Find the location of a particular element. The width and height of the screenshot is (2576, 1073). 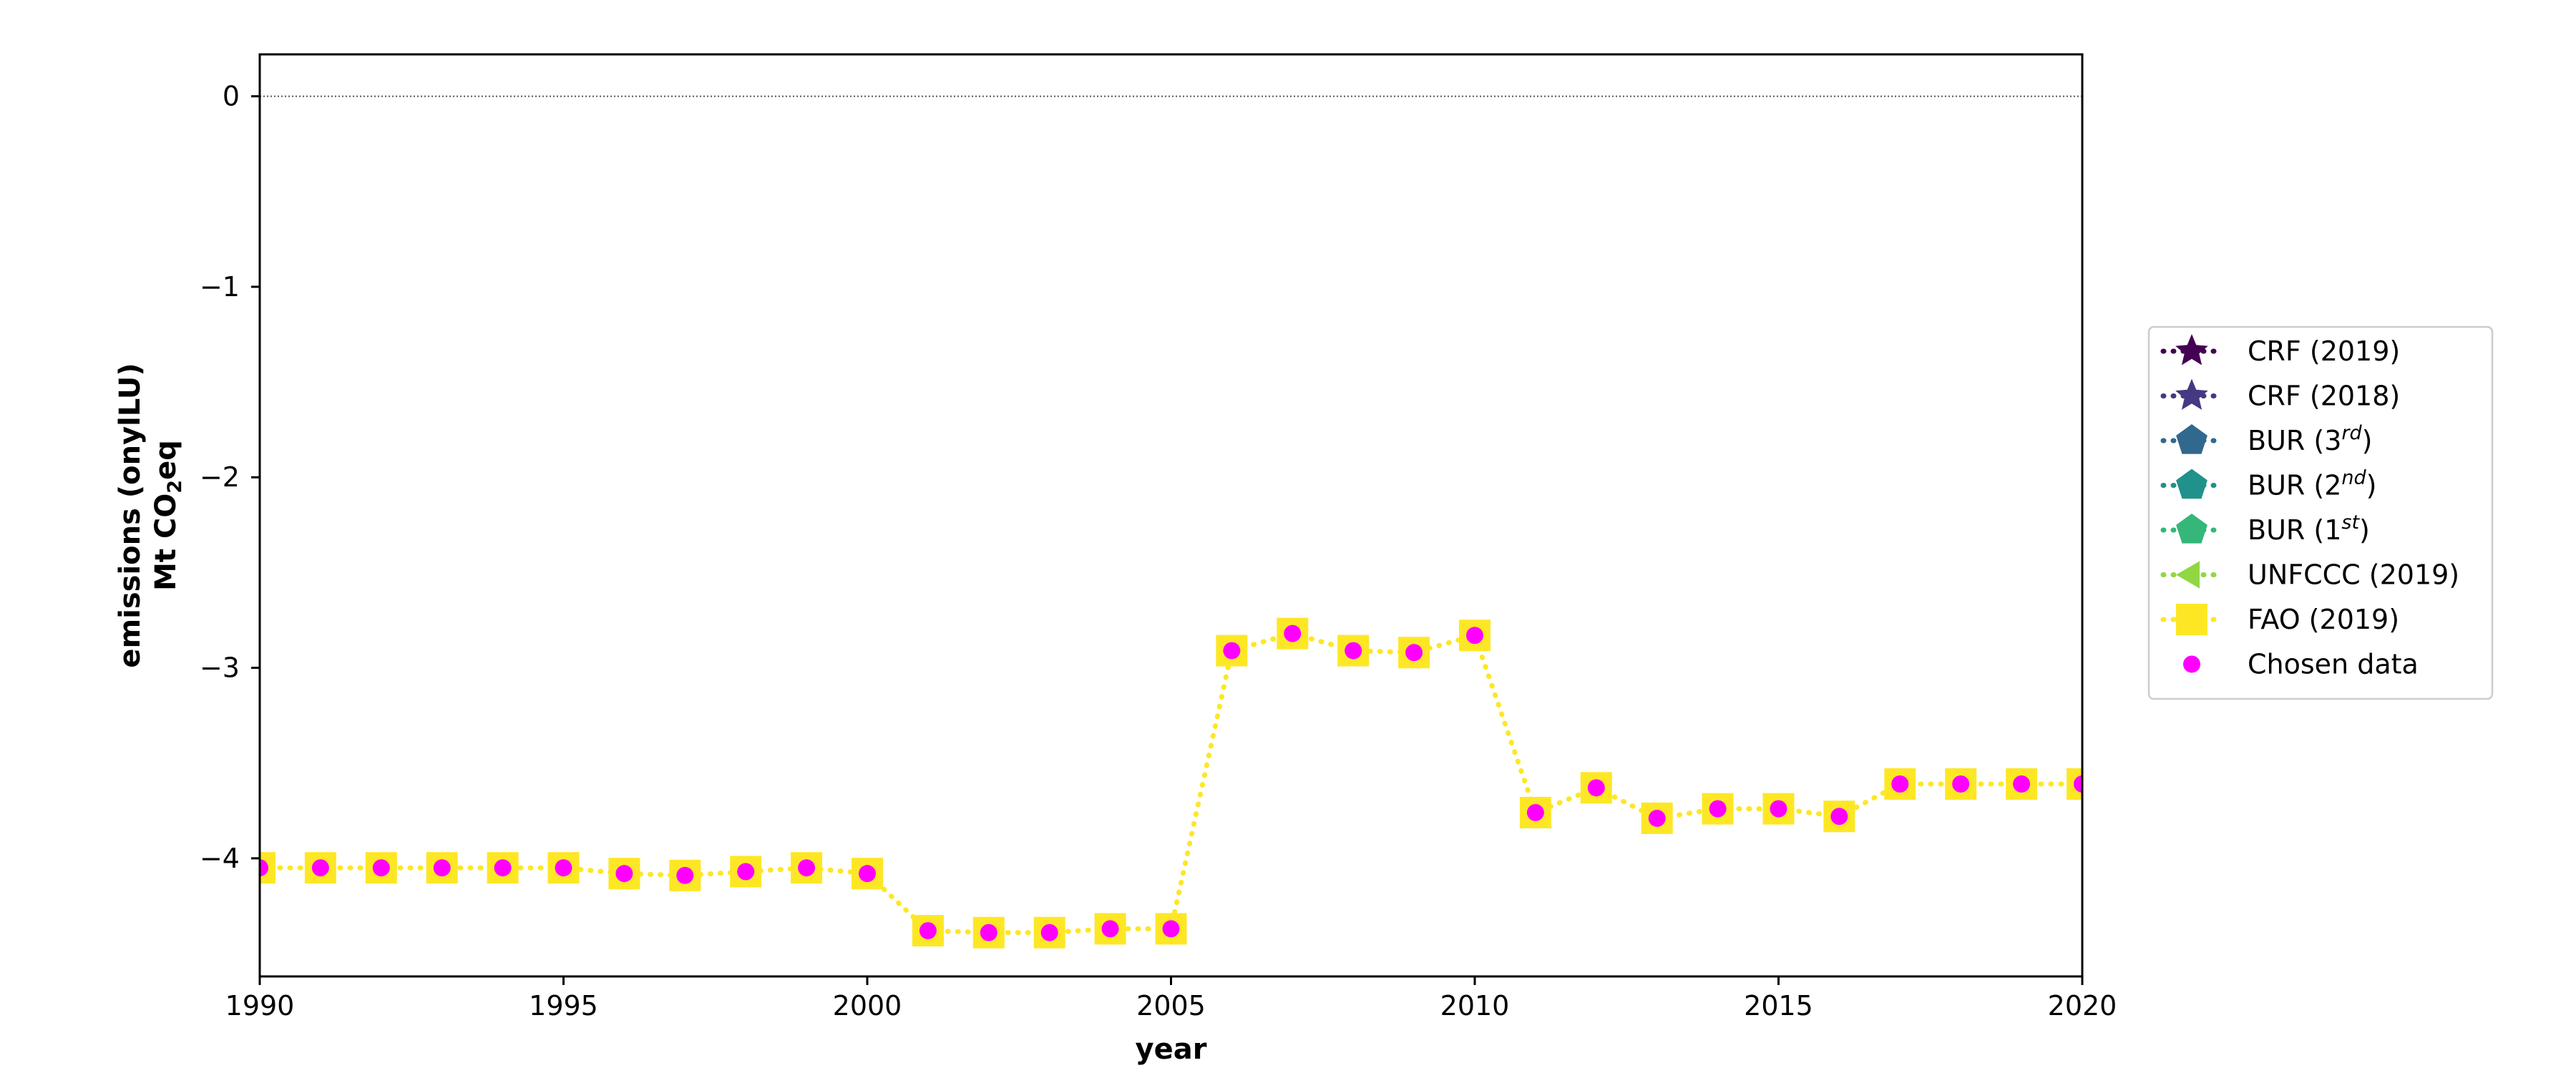

legend-label: CRF (2018) is located at coordinates (2324, 396).